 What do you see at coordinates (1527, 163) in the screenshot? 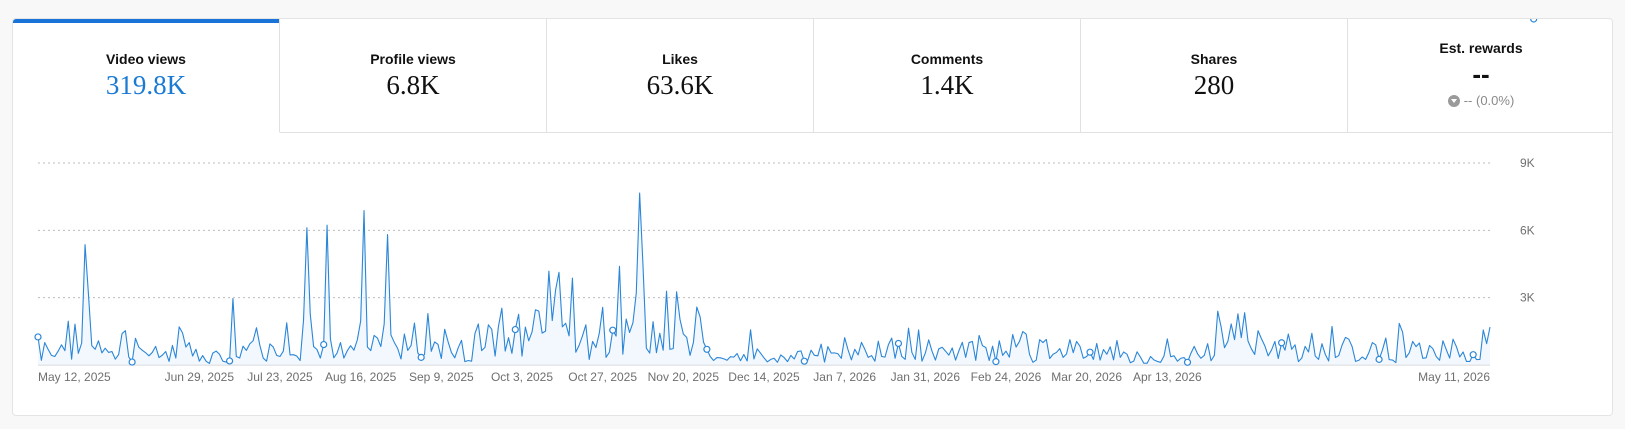
I see `y-tick-label: 9K` at bounding box center [1527, 163].